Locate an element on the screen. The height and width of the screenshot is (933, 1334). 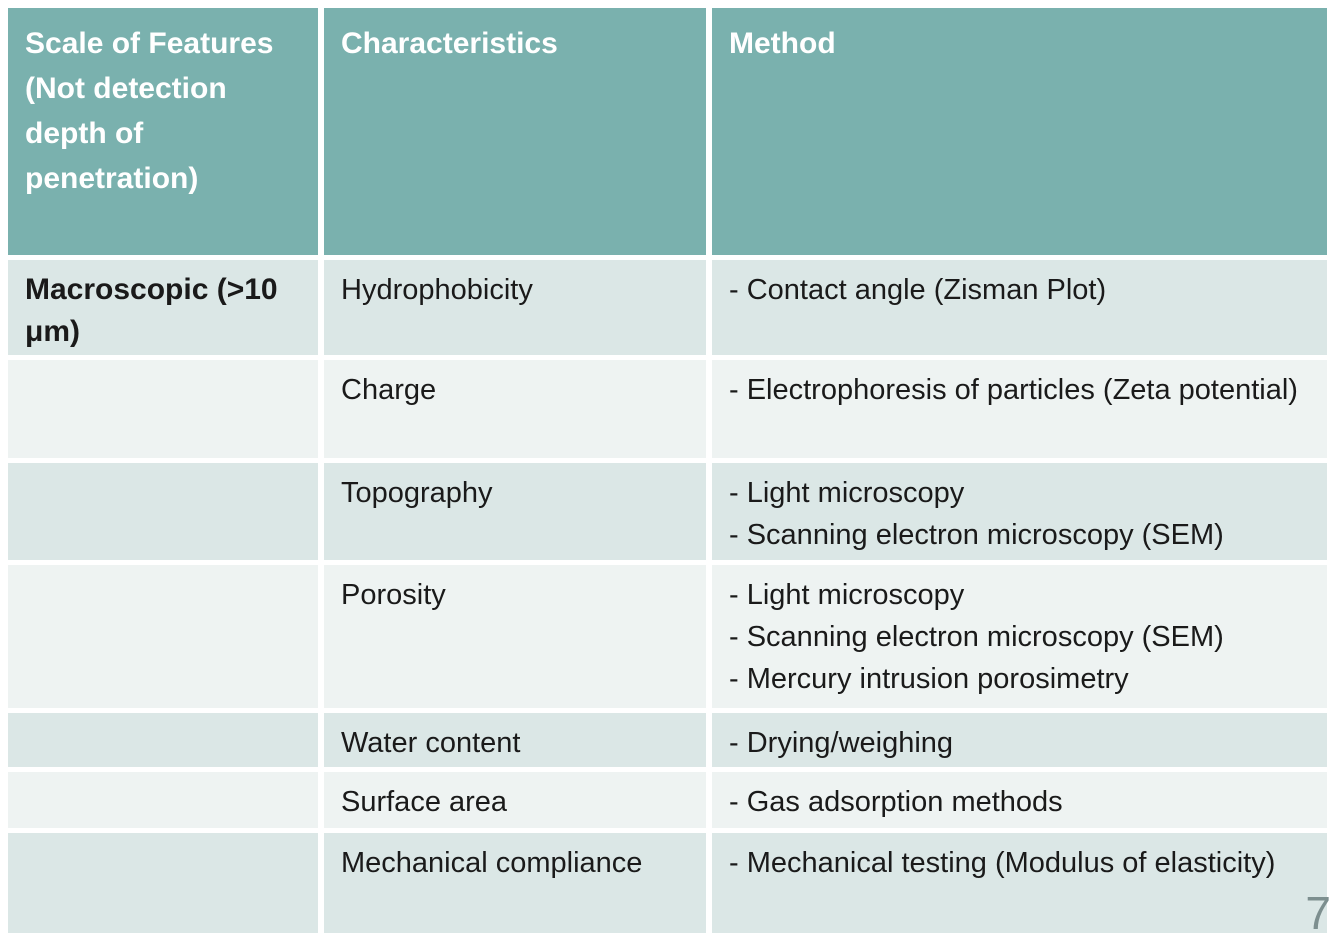
method-line: - Drying/weighing is located at coordinates (841, 743).